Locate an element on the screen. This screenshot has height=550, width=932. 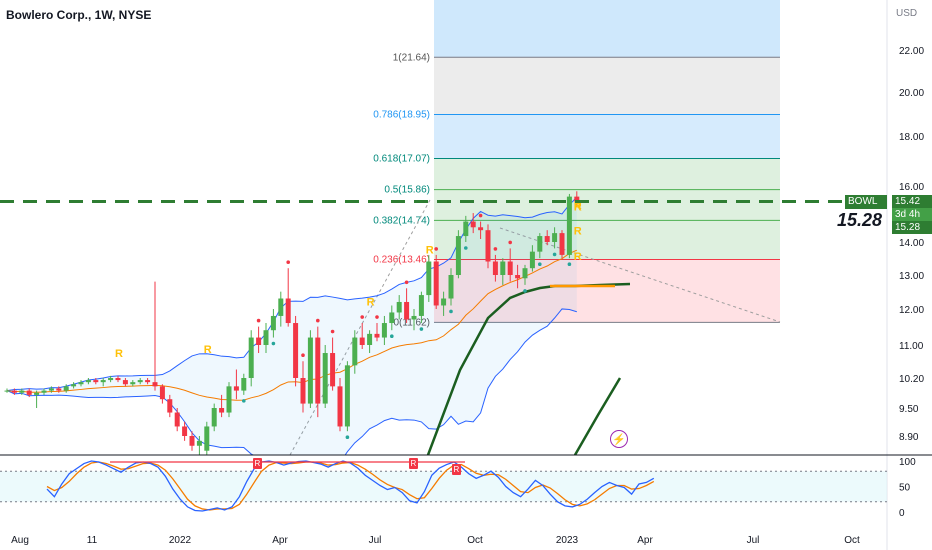
stoch-band is located at coordinates (443, 486).